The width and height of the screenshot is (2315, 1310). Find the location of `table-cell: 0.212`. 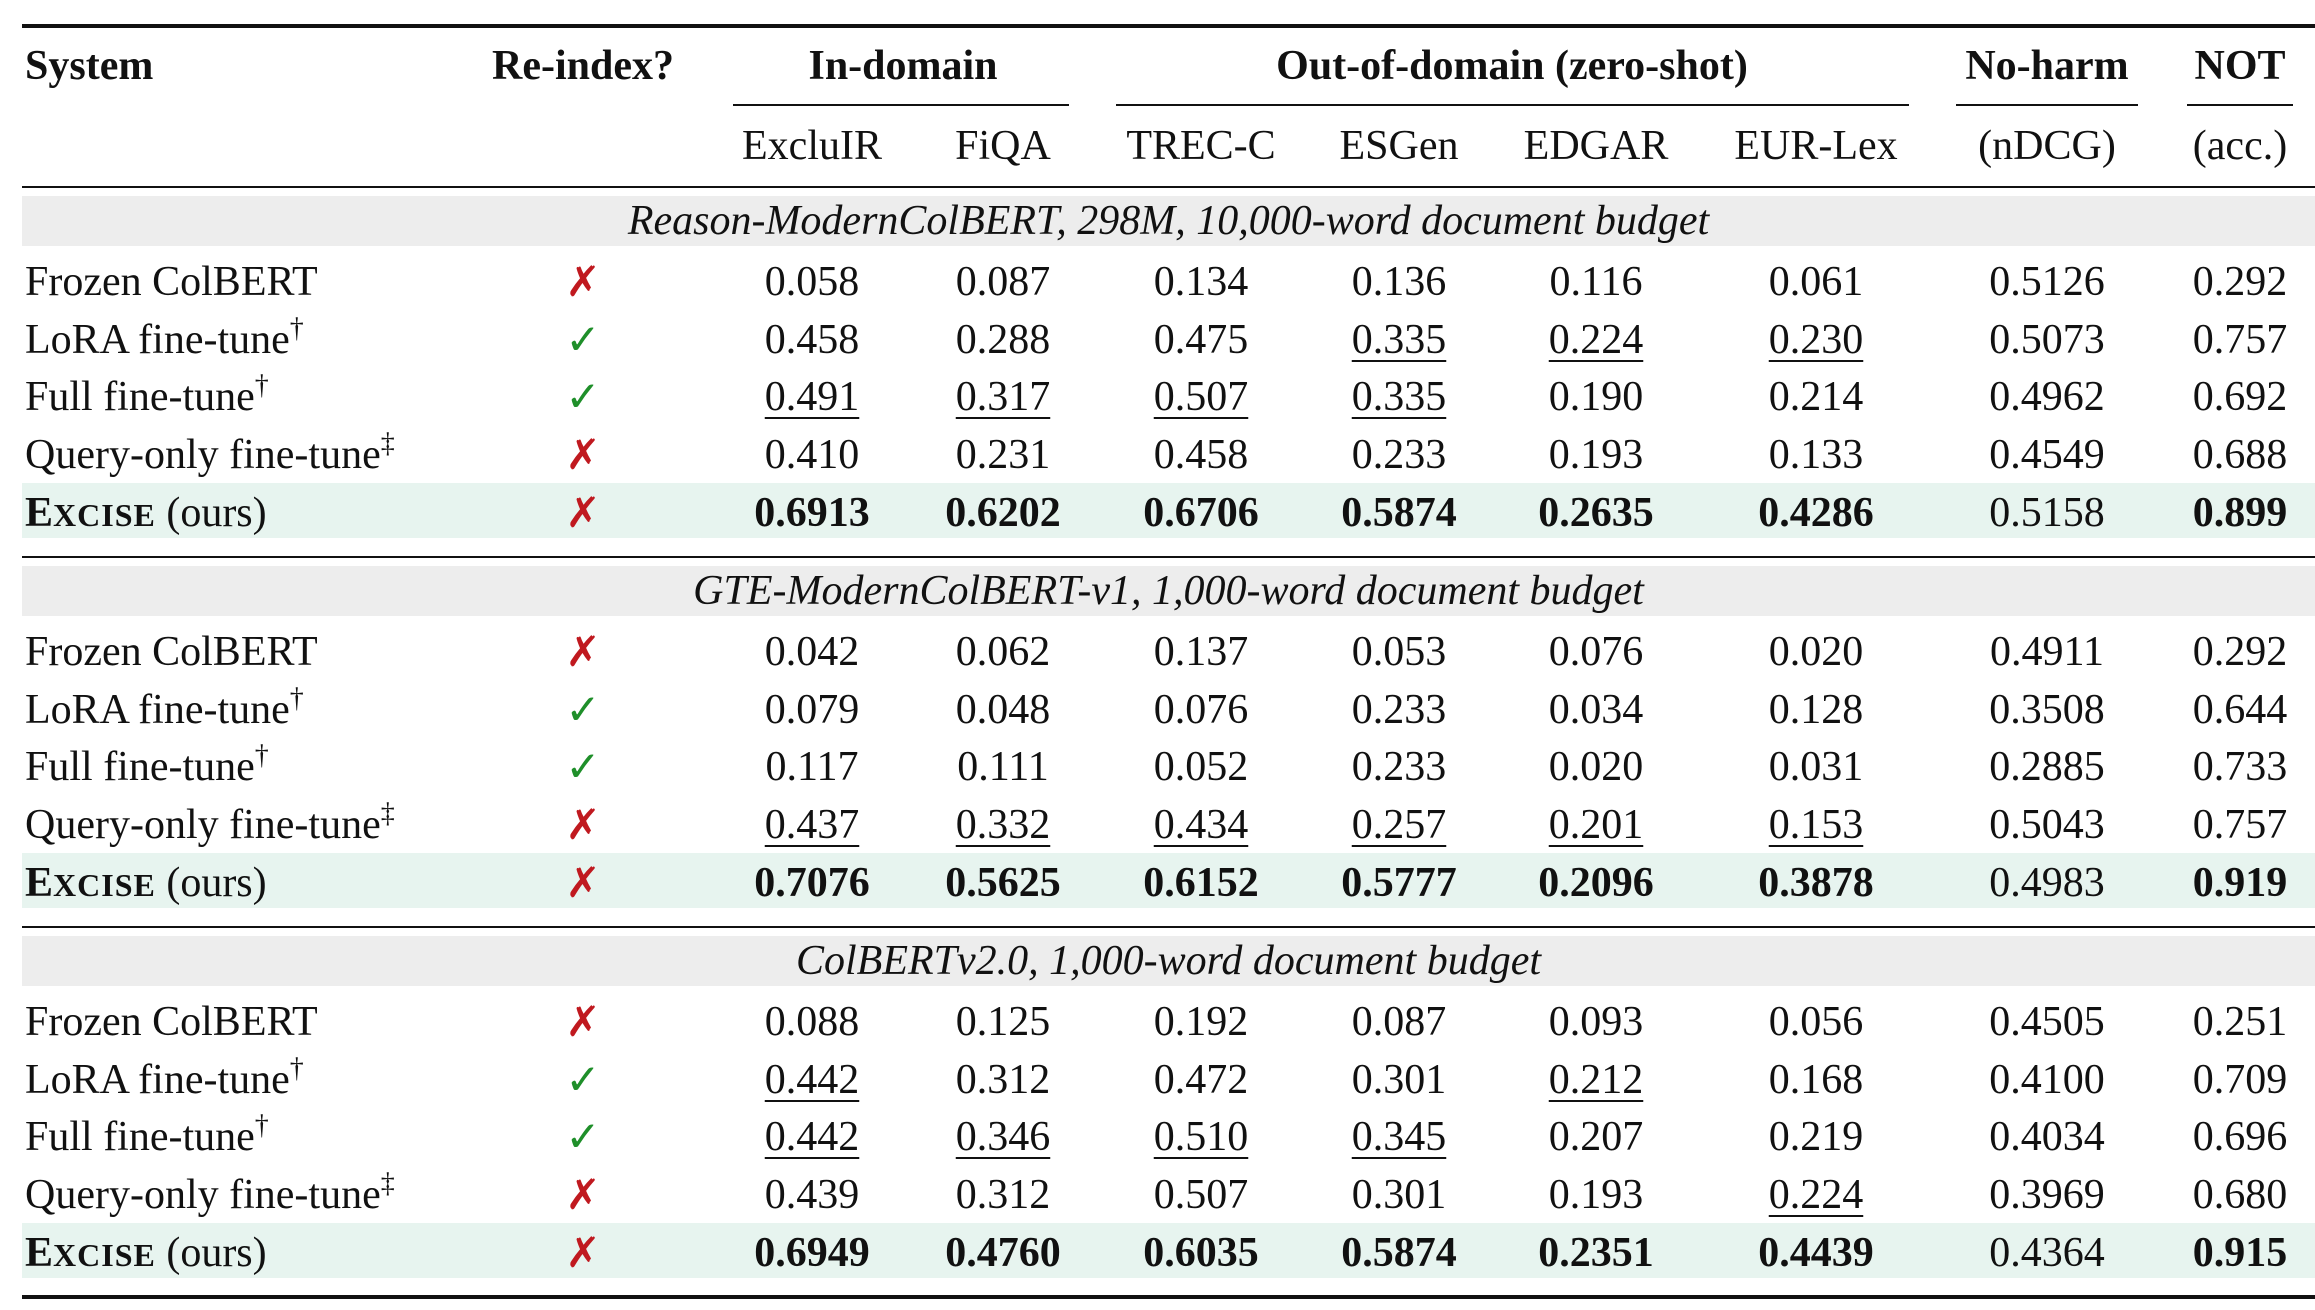

table-cell: 0.212 is located at coordinates (1596, 1079).